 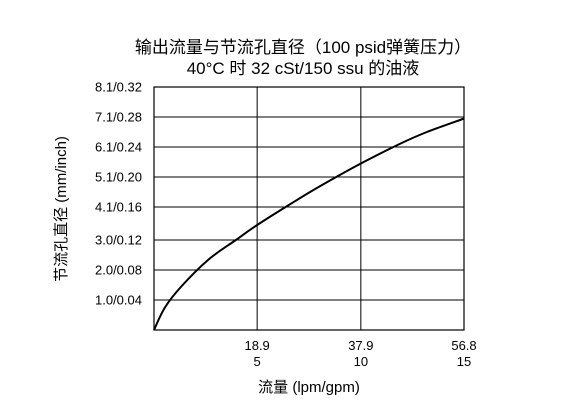 I want to click on x-tick-labels: 18.95 37.910 56.815, so click(x=360, y=353).